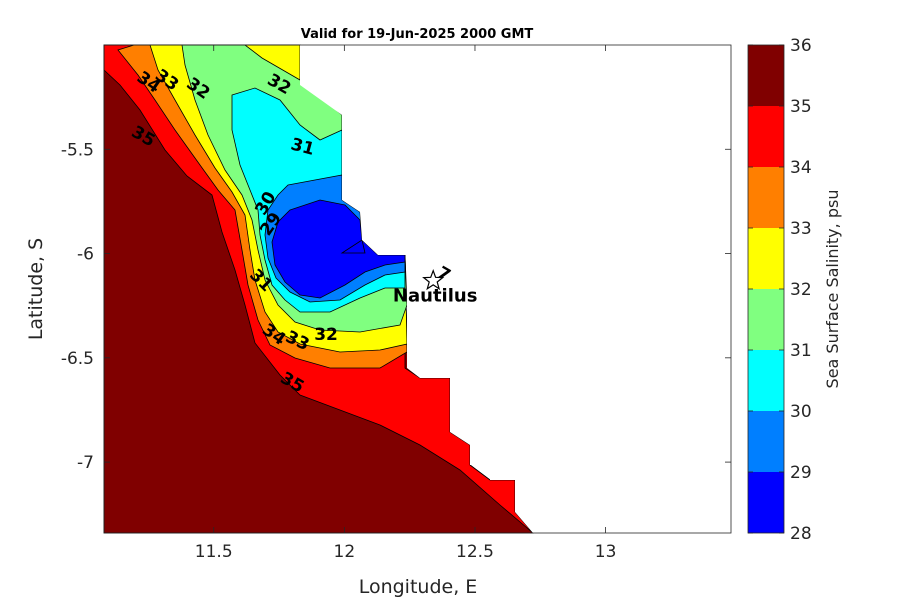 Image resolution: width=900 pixels, height=600 pixels. I want to click on colorbar-tick-label: 33, so click(801, 229).